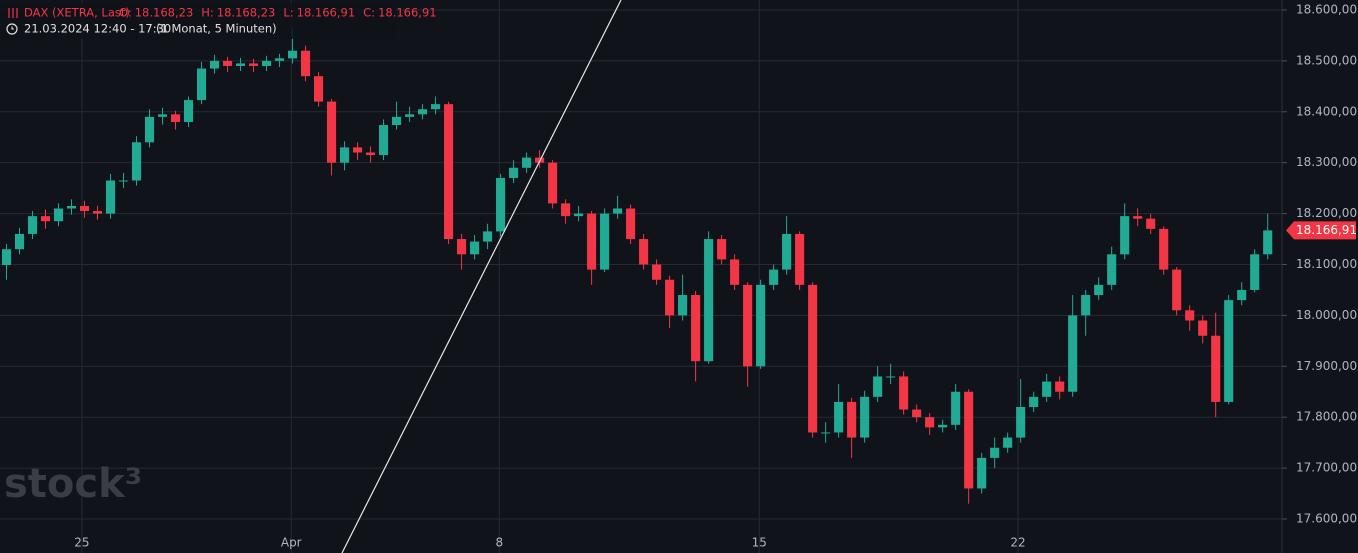  I want to click on header-bg, so click(198, 21).